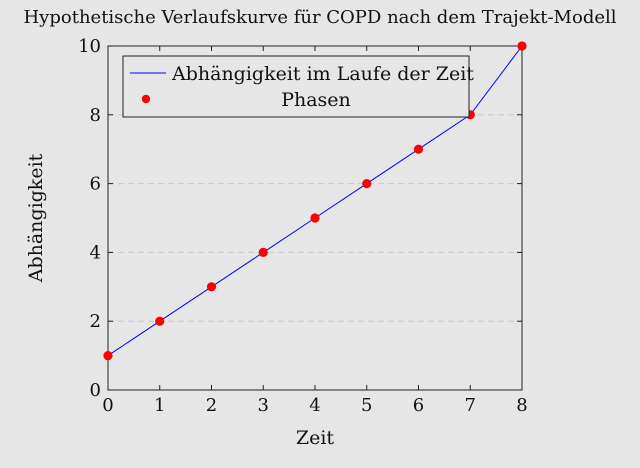 The image size is (640, 468). Describe the element at coordinates (89, 46) in the screenshot. I see `y-tick-label: 10` at that location.